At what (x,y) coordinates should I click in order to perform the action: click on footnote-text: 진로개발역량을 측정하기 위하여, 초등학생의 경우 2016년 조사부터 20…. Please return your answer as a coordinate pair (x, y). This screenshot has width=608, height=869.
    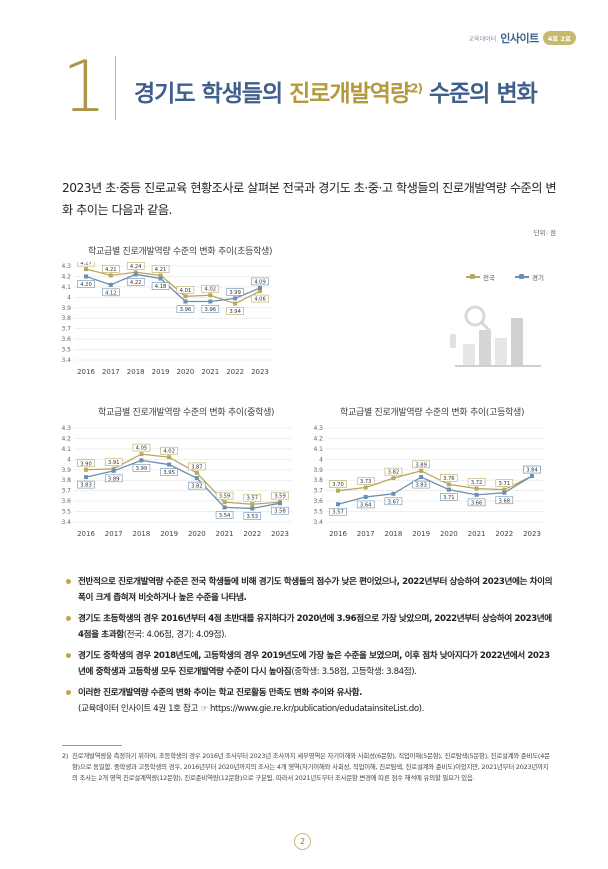
    Looking at the image, I should click on (311, 767).